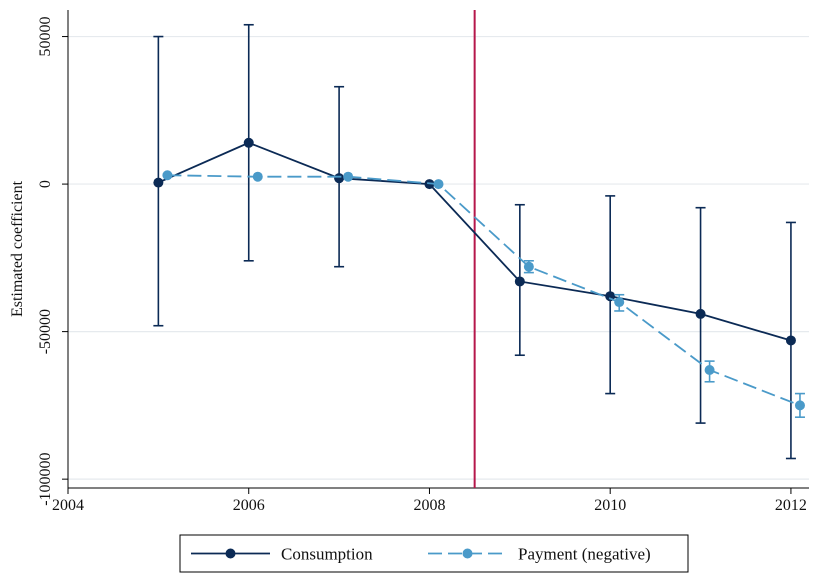 The width and height of the screenshot is (813, 576). Describe the element at coordinates (584, 554) in the screenshot. I see `legend-label-payment: Payment (negative)` at that location.